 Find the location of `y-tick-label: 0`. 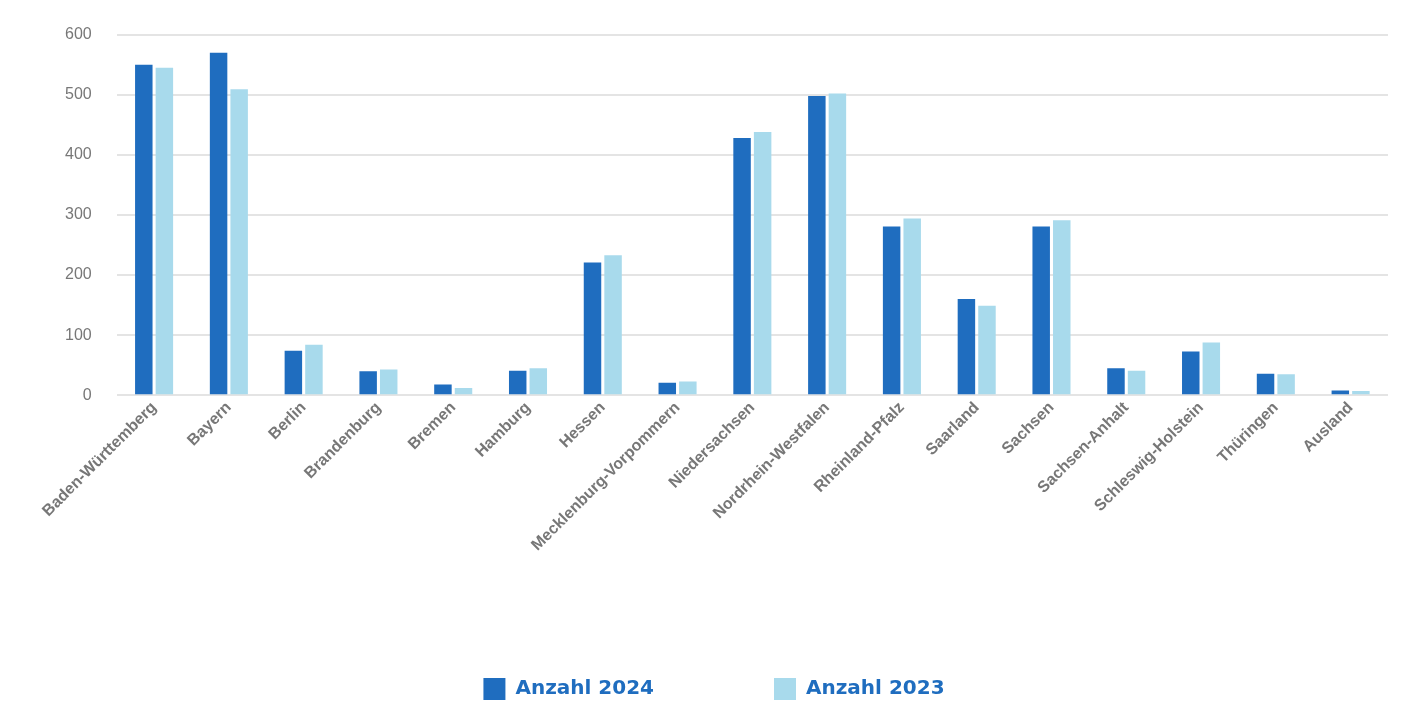

y-tick-label: 0 is located at coordinates (87, 394).